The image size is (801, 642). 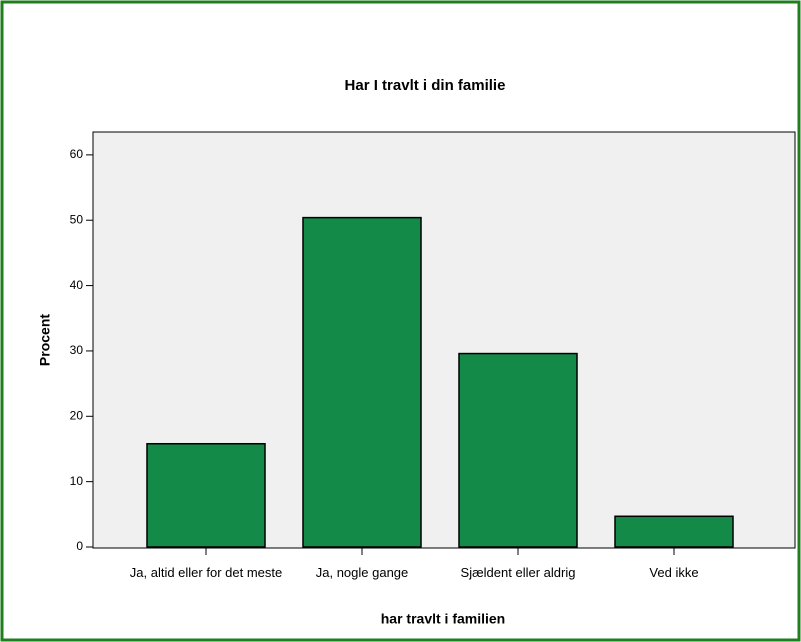 What do you see at coordinates (79, 546) in the screenshot?
I see `y-tick-label: 0` at bounding box center [79, 546].